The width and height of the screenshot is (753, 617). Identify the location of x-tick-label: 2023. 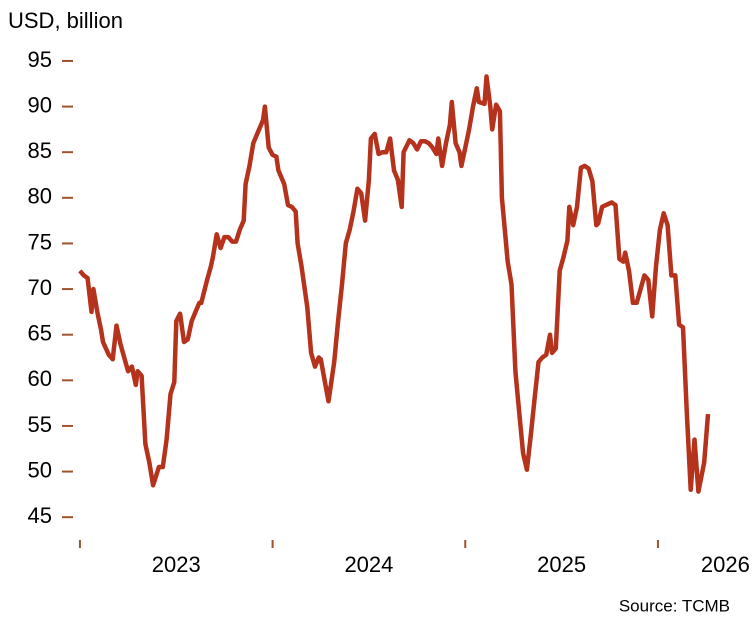
(176, 564).